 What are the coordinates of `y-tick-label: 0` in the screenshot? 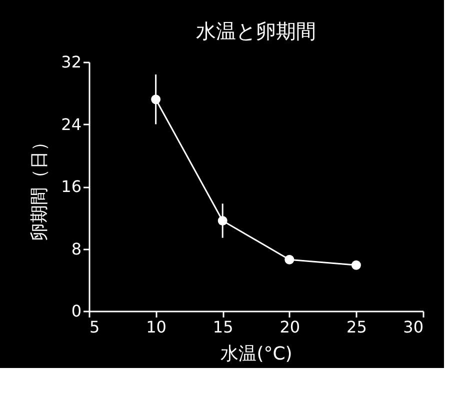 It's located at (76, 311).